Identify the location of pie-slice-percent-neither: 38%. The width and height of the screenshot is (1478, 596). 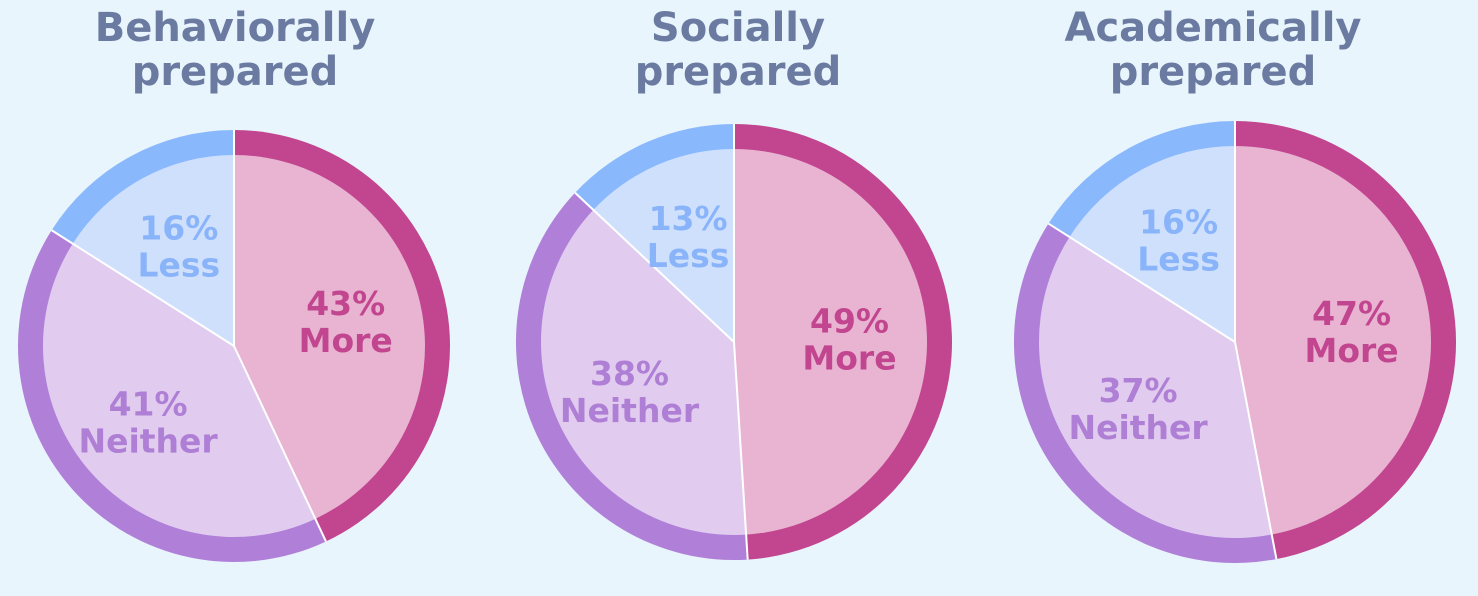
(629, 373).